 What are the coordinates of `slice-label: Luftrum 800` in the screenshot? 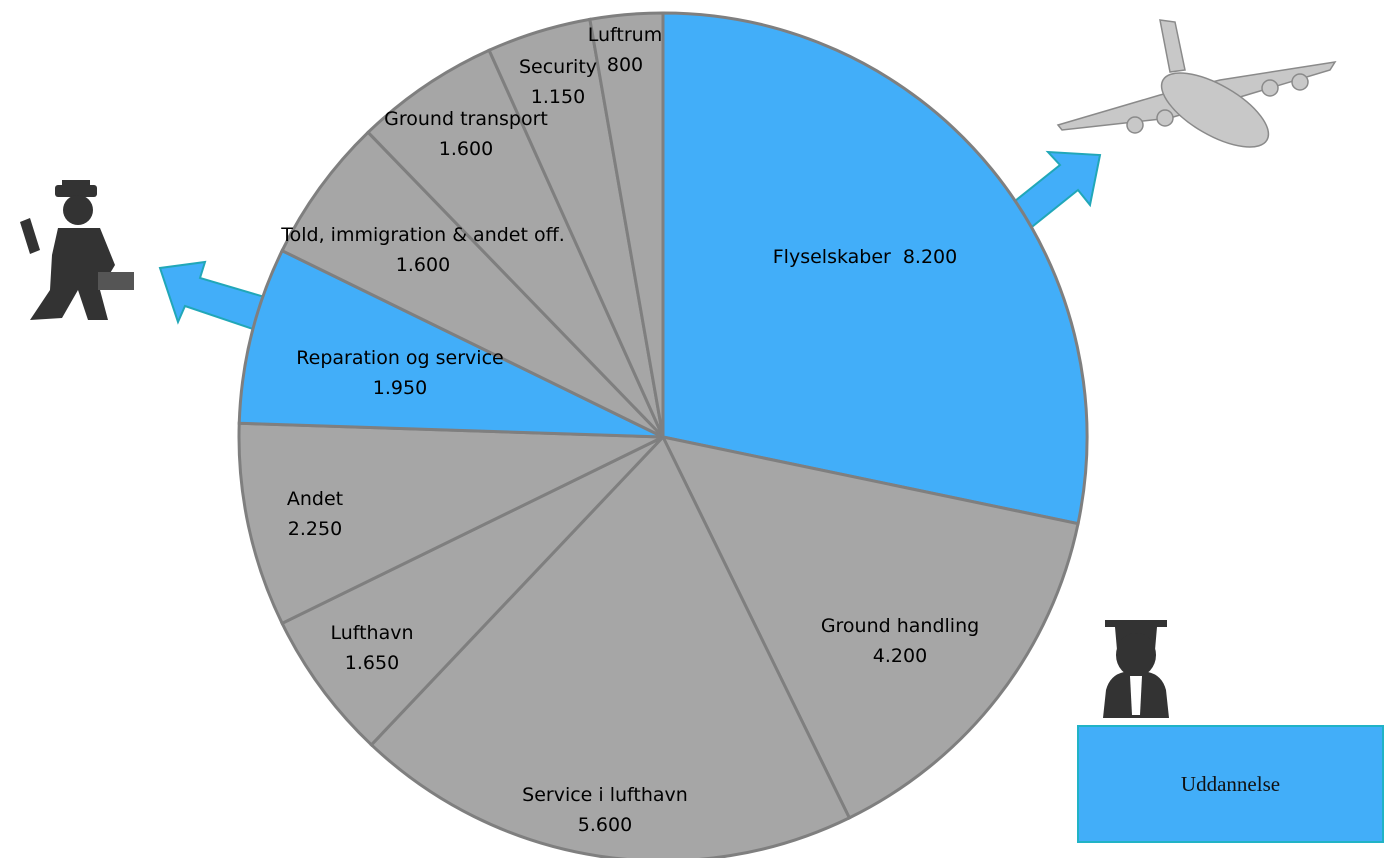 It's located at (625, 50).